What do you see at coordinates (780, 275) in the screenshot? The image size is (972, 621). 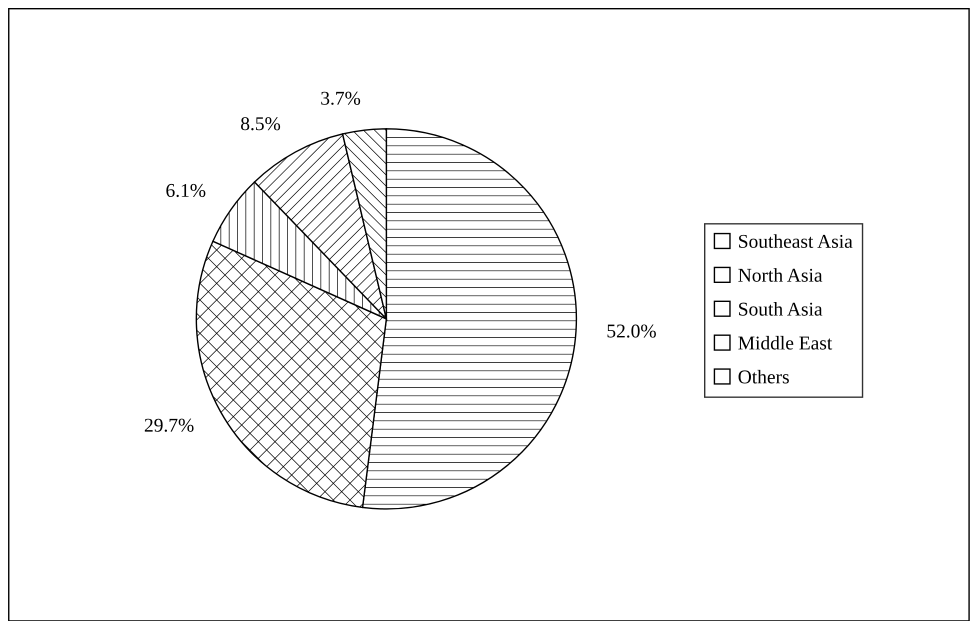 I see `legend-label: North Asia` at bounding box center [780, 275].